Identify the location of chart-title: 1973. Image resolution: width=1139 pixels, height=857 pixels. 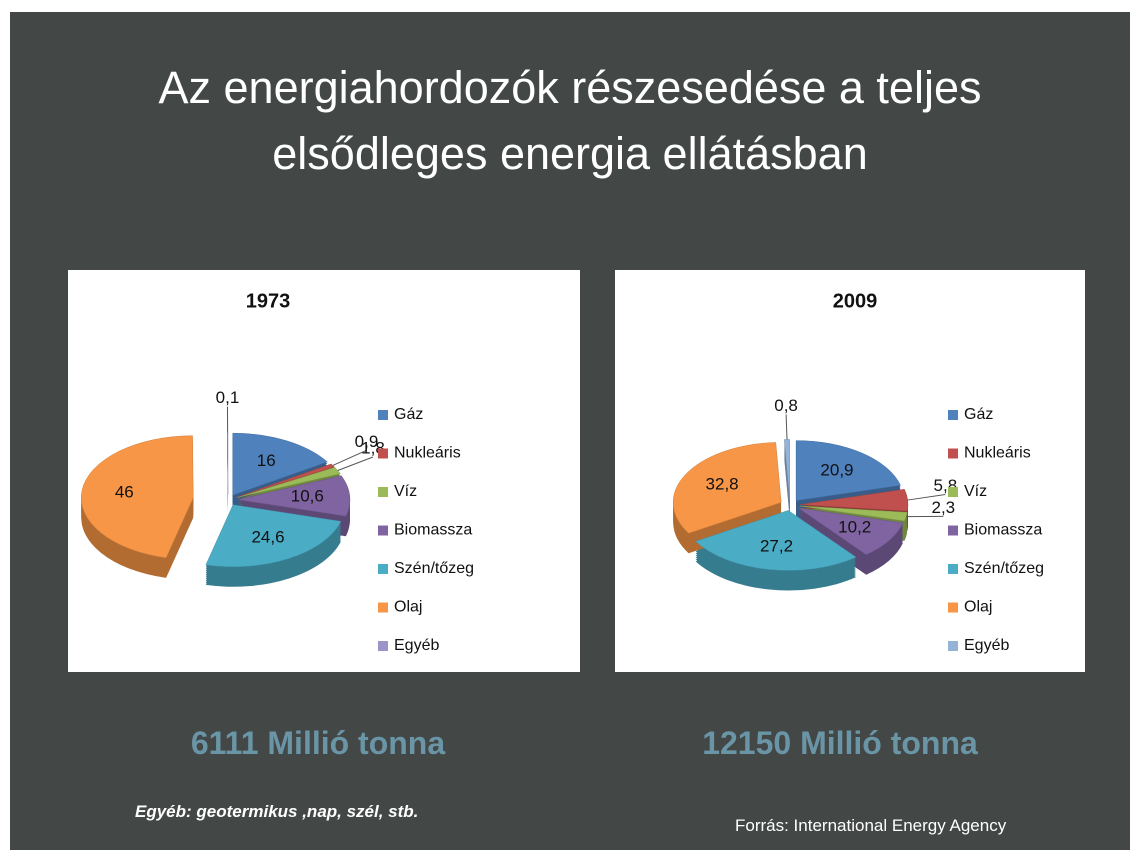
(268, 301).